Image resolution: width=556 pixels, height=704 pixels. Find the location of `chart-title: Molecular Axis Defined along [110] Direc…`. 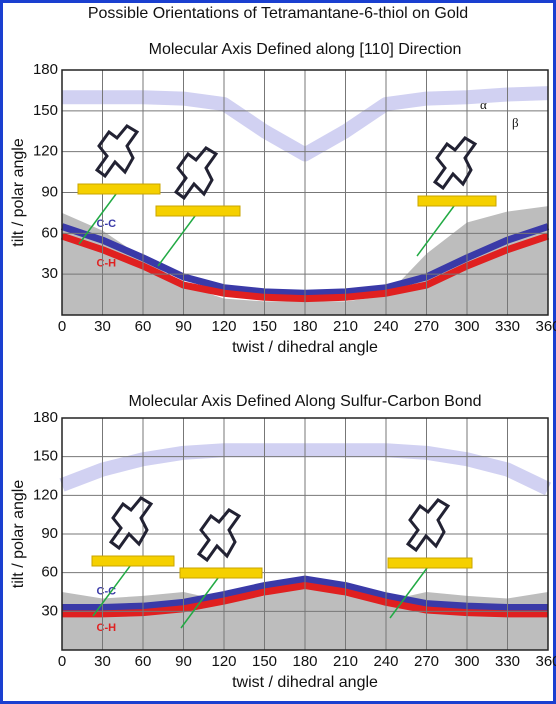

chart-title: Molecular Axis Defined along [110] Direc… is located at coordinates (305, 49).